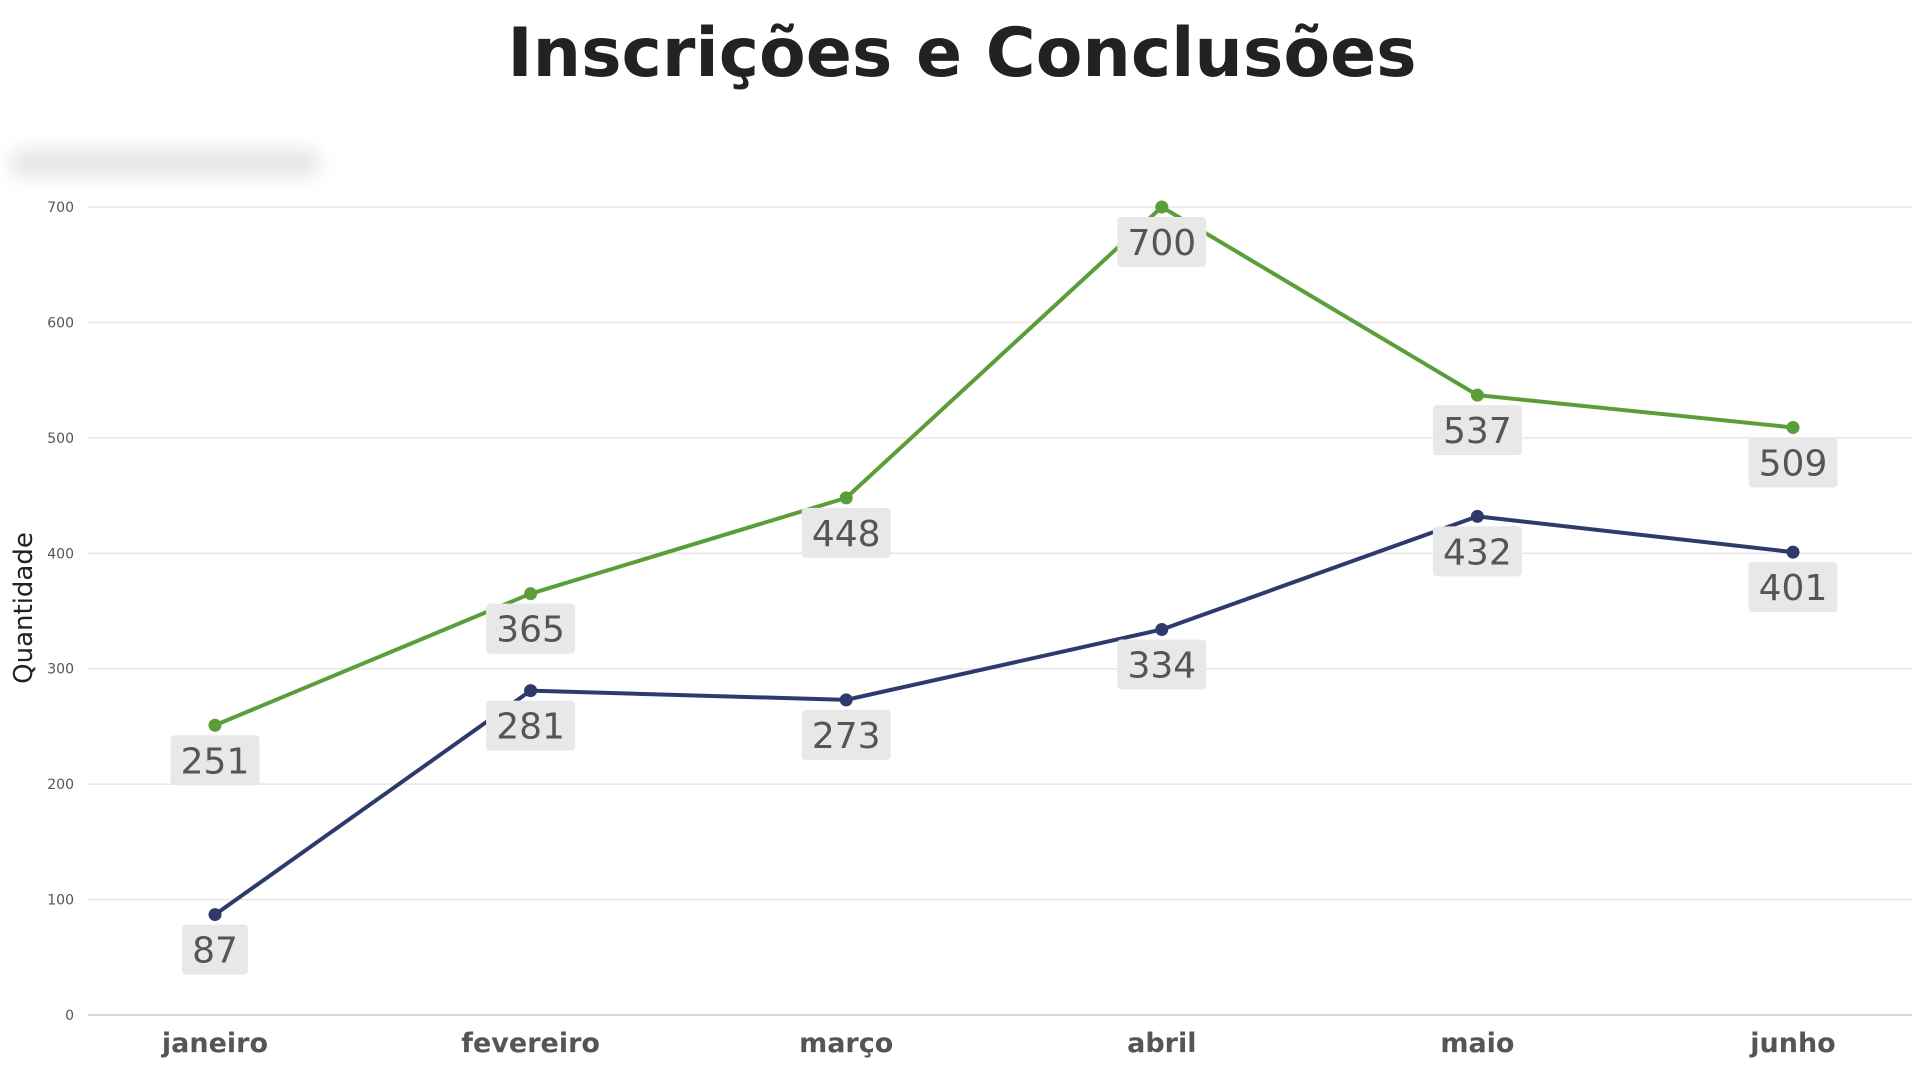  I want to click on data-label: 509, so click(1793, 463).